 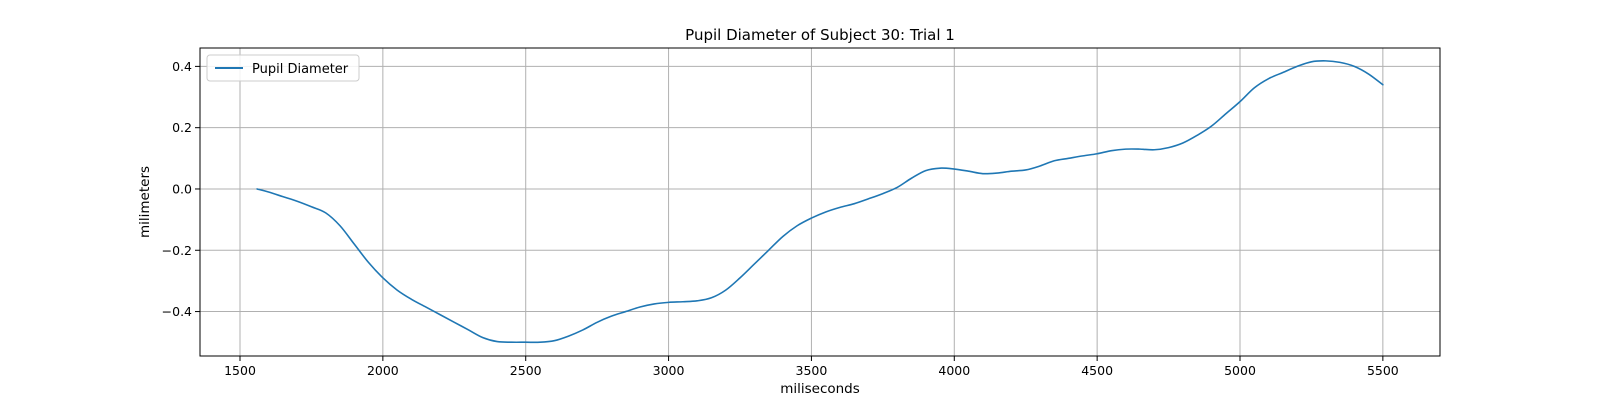 I want to click on x-tick-label: 1500, so click(x=240, y=370).